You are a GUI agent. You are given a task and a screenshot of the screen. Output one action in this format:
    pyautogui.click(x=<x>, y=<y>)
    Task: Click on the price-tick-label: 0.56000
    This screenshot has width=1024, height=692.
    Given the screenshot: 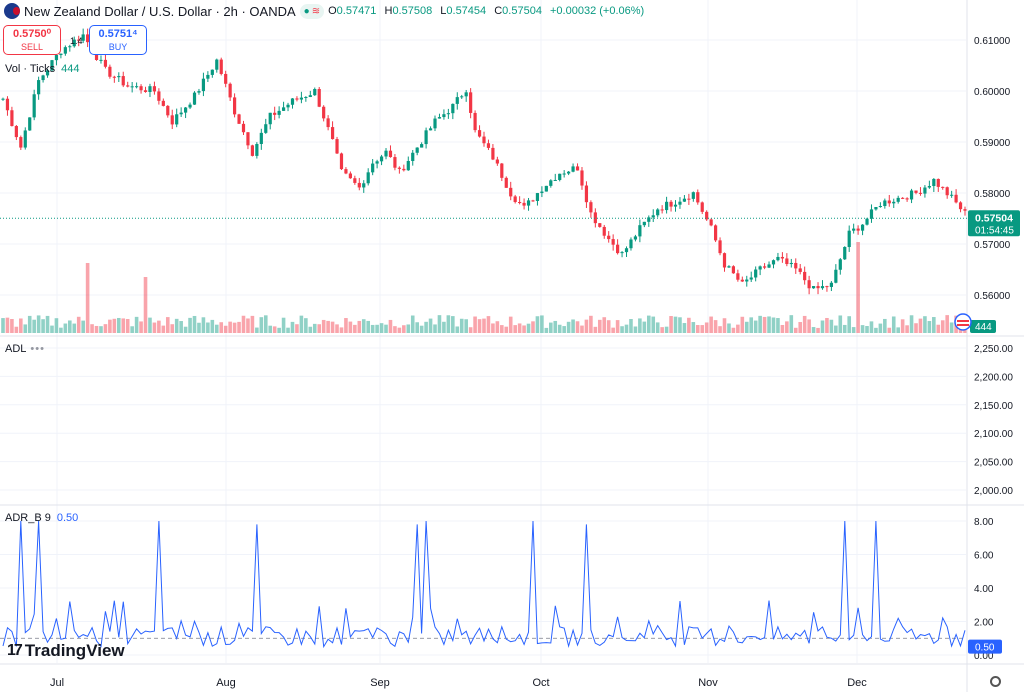 What is the action you would take?
    pyautogui.click(x=992, y=296)
    